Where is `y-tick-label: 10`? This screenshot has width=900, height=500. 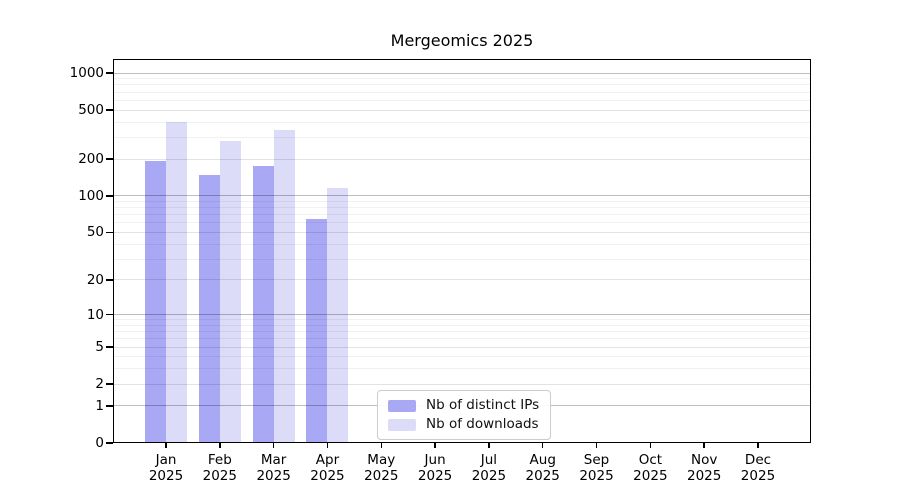
y-tick-label: 10 is located at coordinates (95, 314).